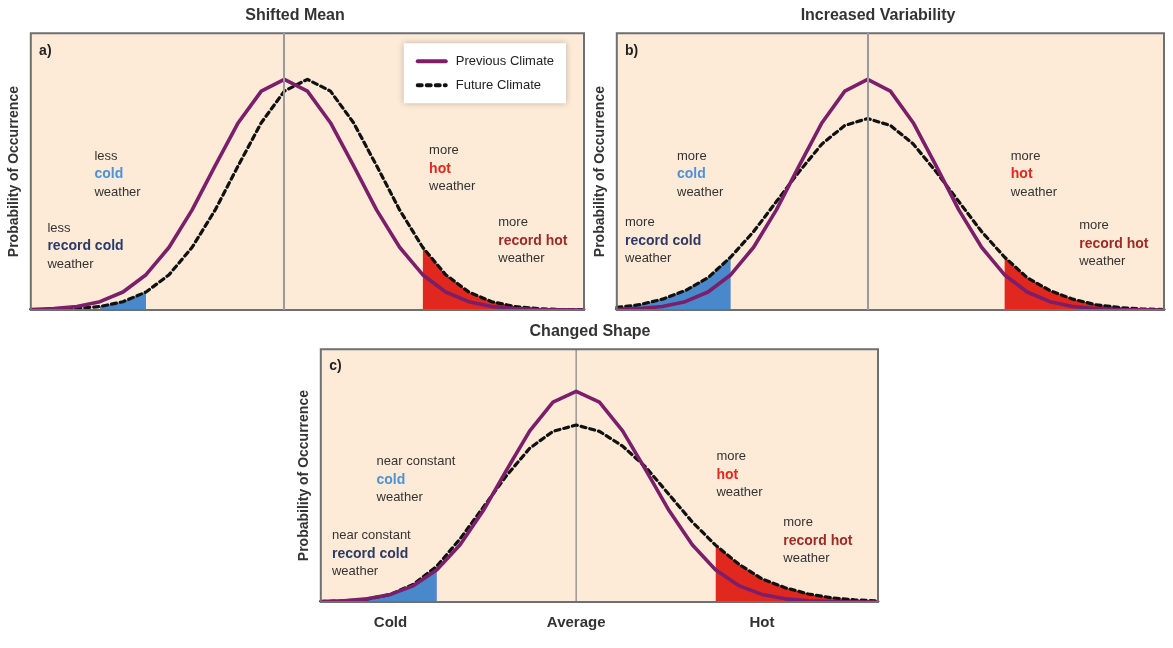 This screenshot has width=1173, height=648. What do you see at coordinates (590, 331) in the screenshot?
I see `chart-title: Changed Shape` at bounding box center [590, 331].